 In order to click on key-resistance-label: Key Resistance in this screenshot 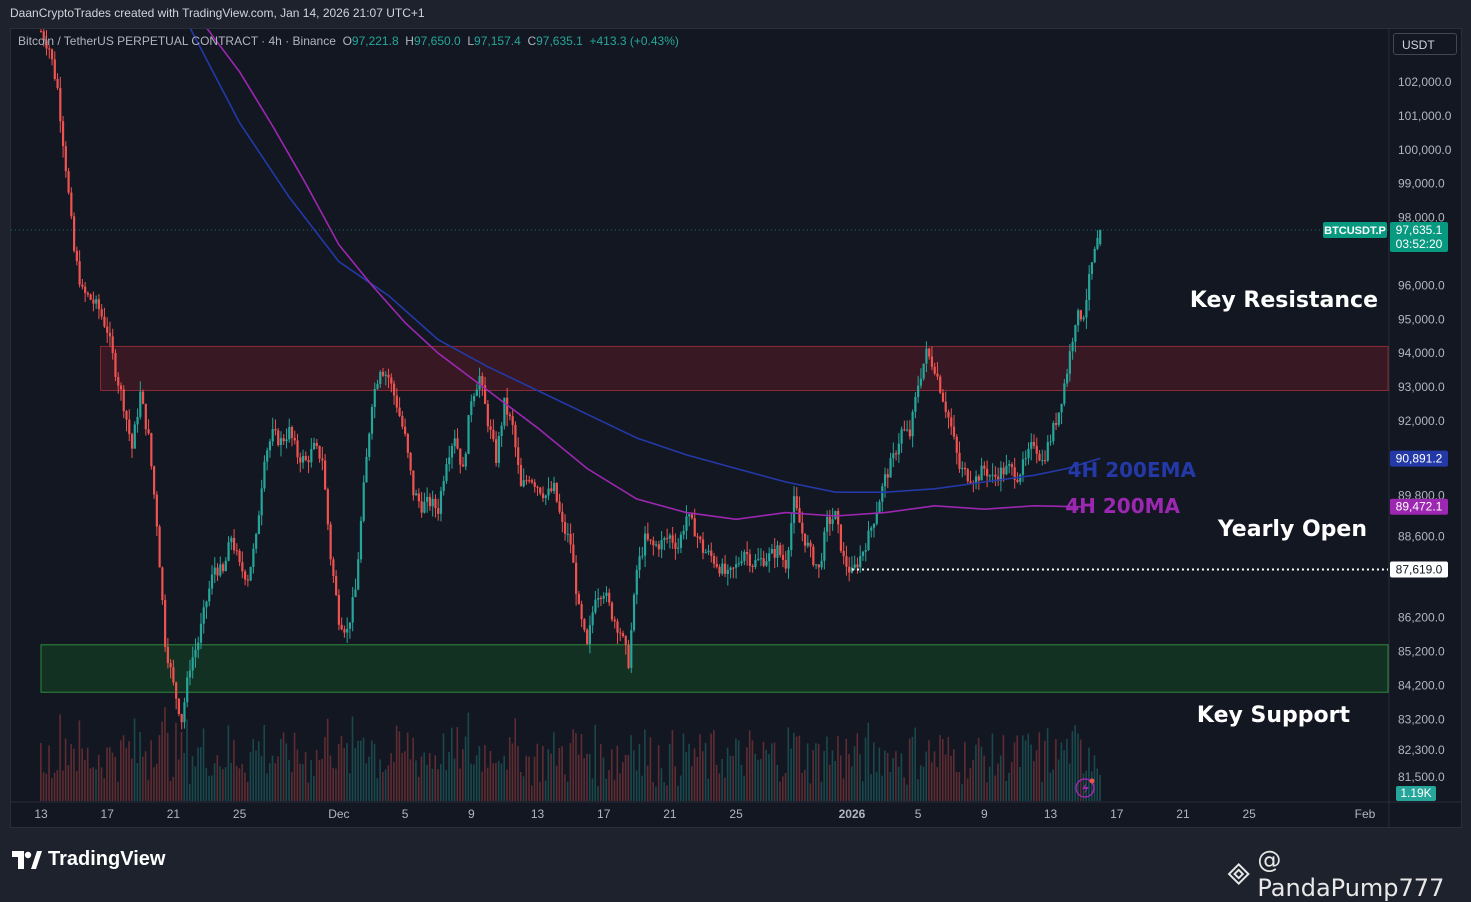, I will do `click(1284, 300)`.